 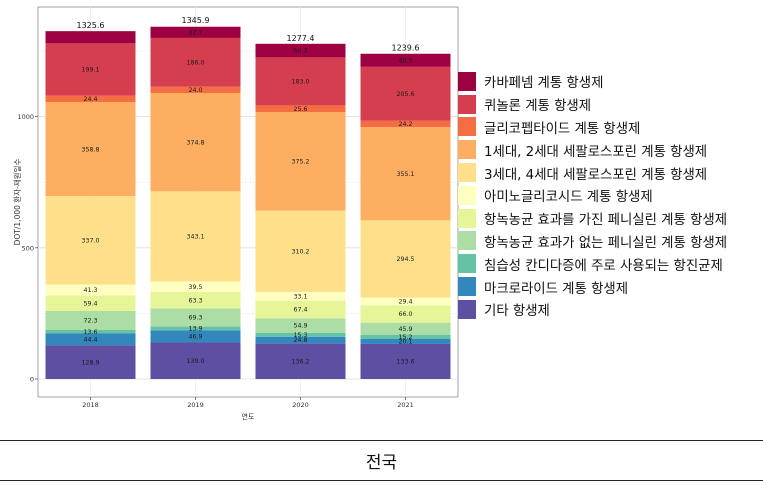 What do you see at coordinates (405, 94) in the screenshot?
I see `segment-value-label: 205.6` at bounding box center [405, 94].